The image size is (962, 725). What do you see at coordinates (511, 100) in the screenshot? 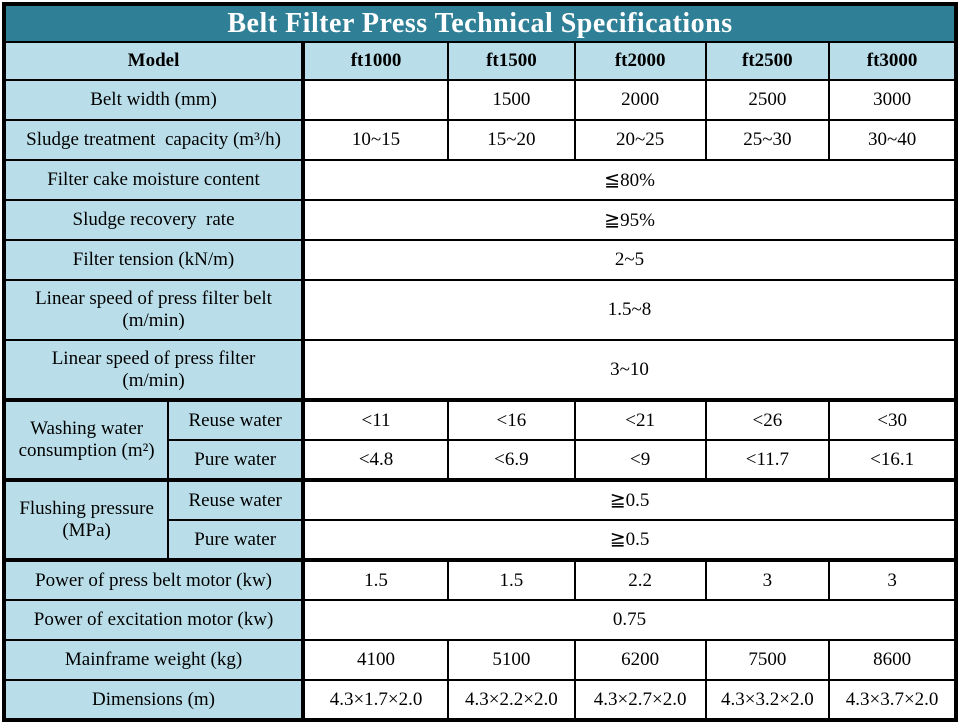
I see `value-cell: 1500` at bounding box center [511, 100].